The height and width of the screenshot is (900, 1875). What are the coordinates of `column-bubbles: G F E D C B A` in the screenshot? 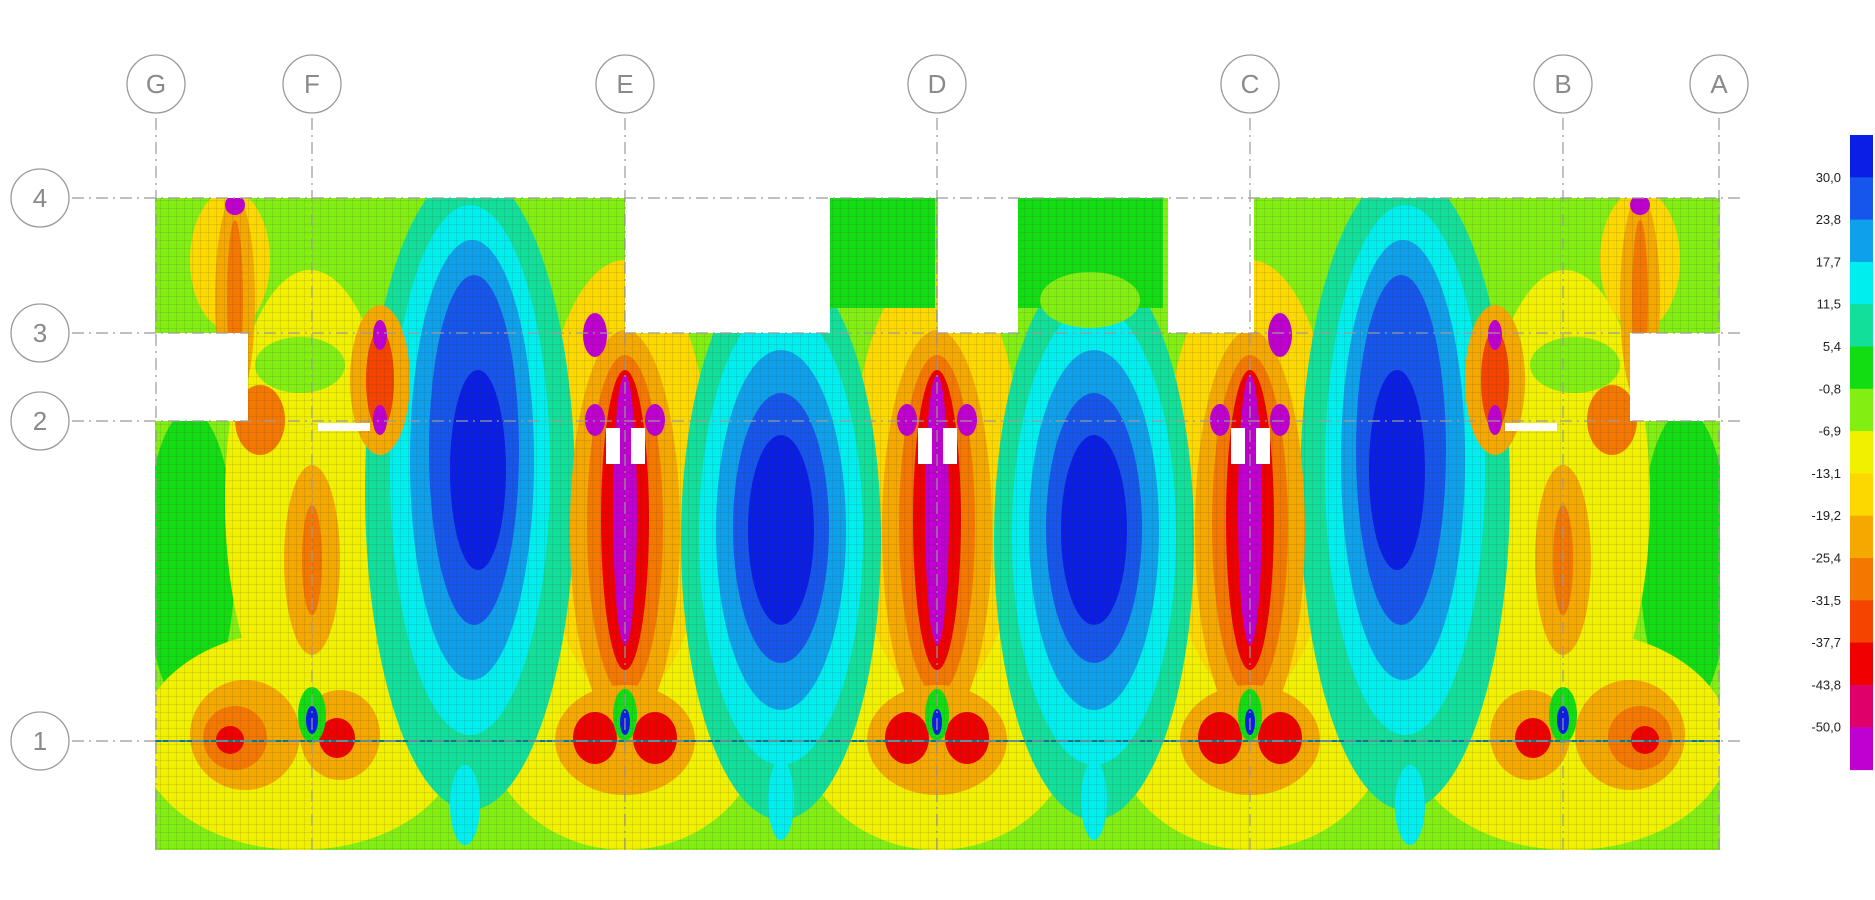 It's located at (937, 84).